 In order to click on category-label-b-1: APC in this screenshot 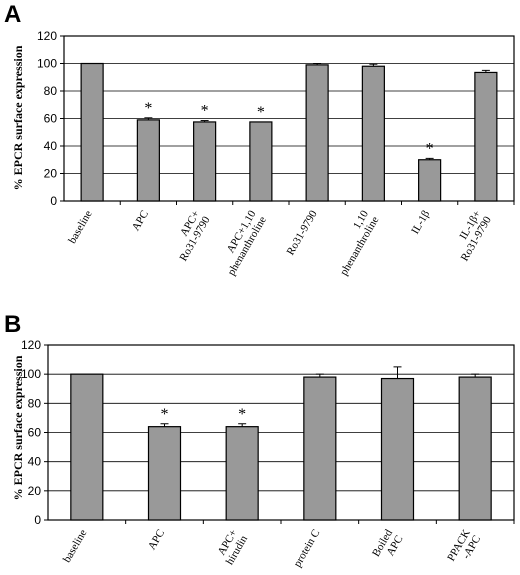, I will do `click(156, 540)`.